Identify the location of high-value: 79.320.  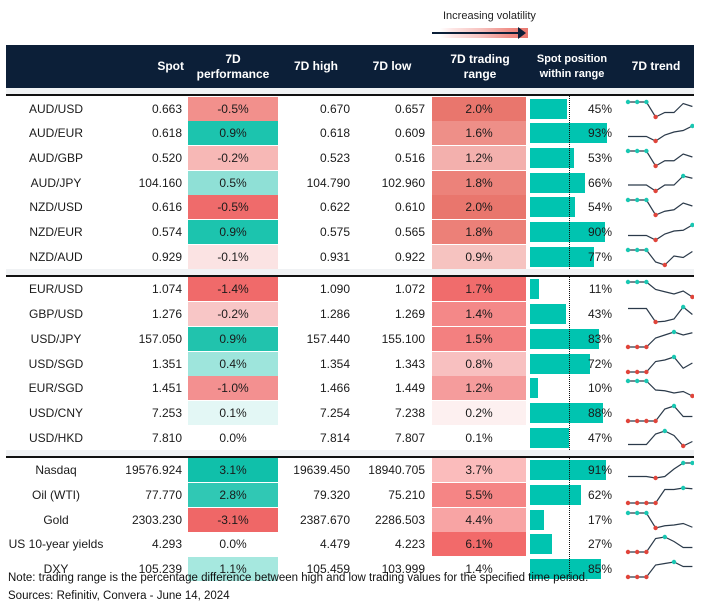
(331, 495).